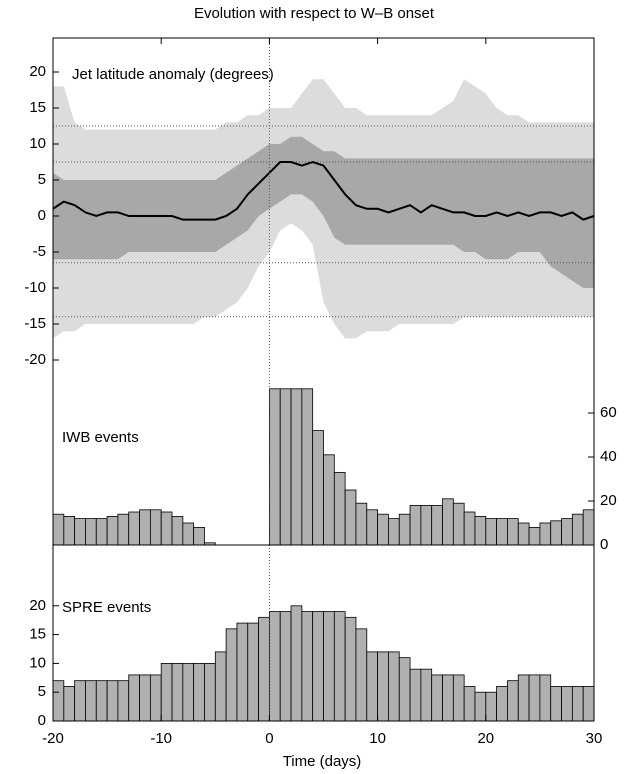  I want to click on figure-title: Evolution with respect to W–B onset, so click(314, 13).